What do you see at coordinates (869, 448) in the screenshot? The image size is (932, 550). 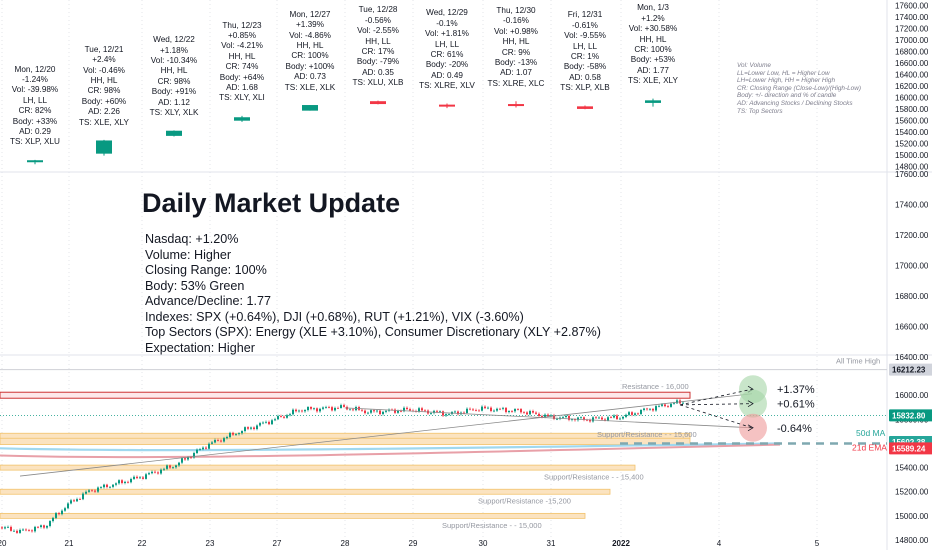 I see `ma-label-21d: 21d EMA` at bounding box center [869, 448].